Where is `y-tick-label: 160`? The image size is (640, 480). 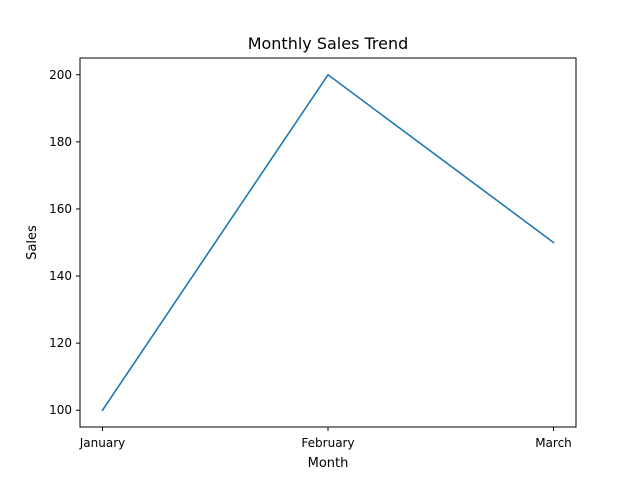
y-tick-label: 160 is located at coordinates (60, 209).